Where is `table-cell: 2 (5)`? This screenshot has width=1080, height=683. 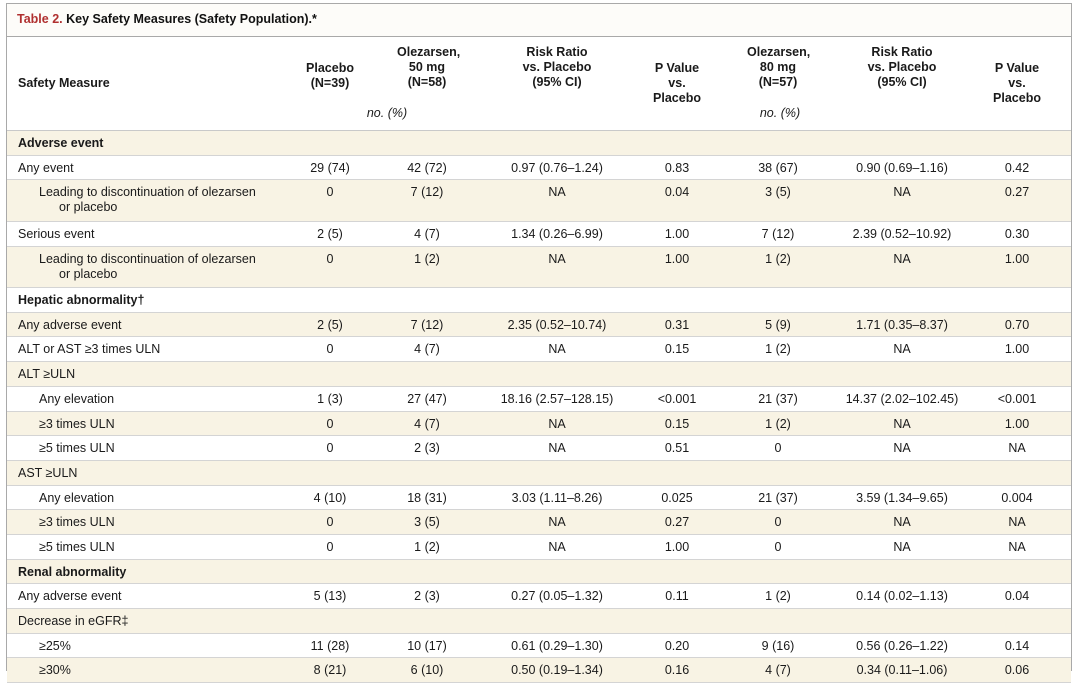 table-cell: 2 (5) is located at coordinates (330, 233).